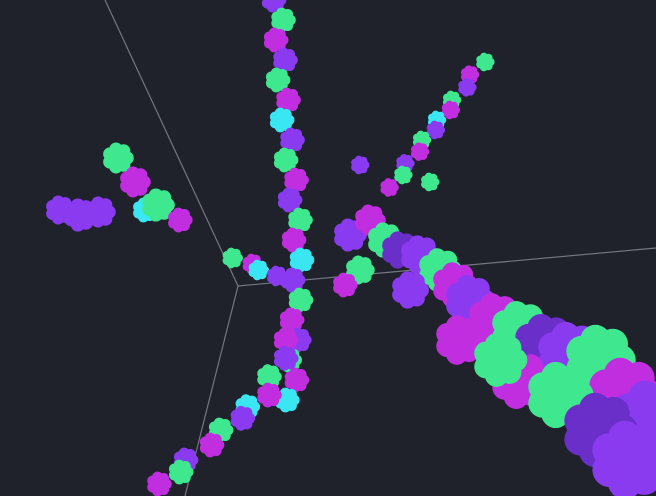  I want to click on lower-left-branch, so click(223, 371).